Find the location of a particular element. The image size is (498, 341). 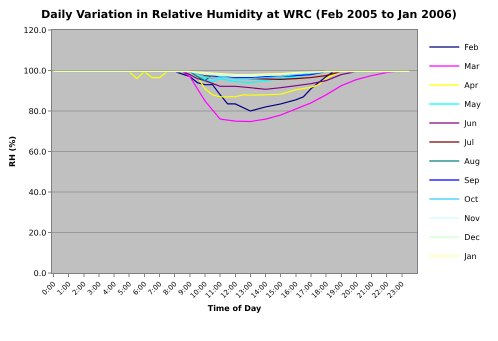

legend-label: Jan is located at coordinates (470, 257).